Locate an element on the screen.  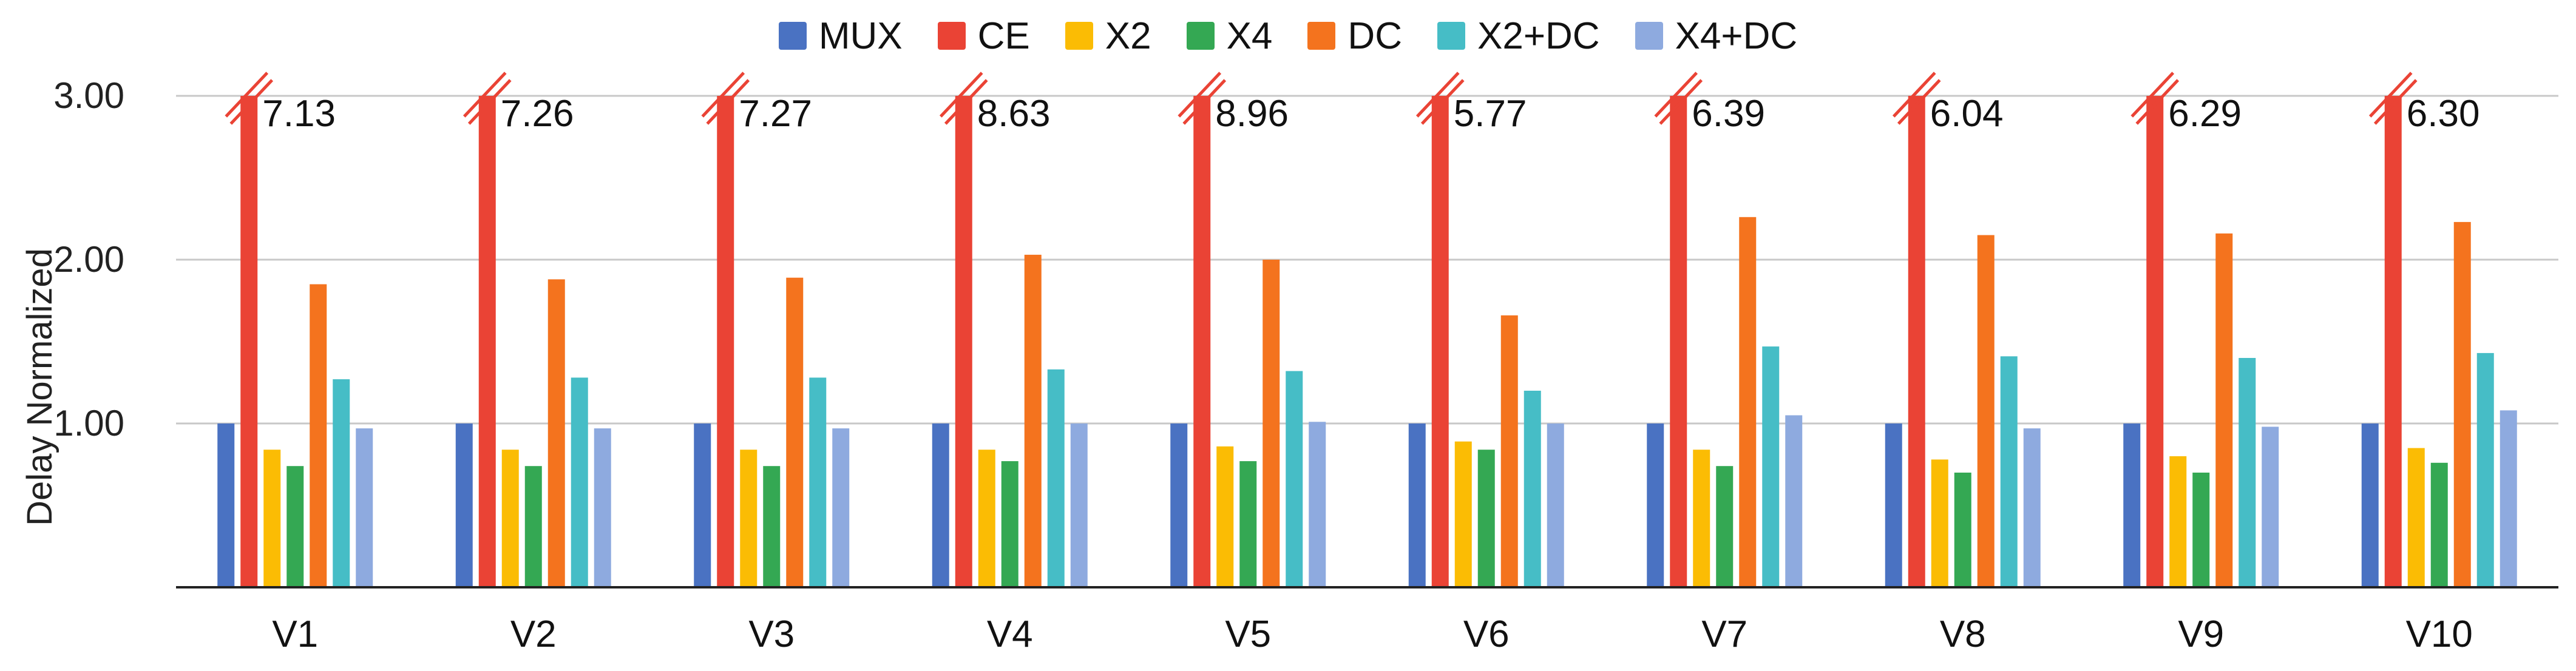
legend-item: X2+DC is located at coordinates (1519, 36).